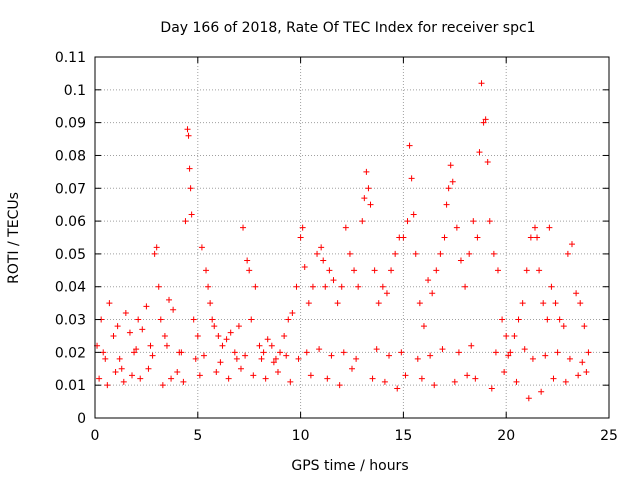  Describe the element at coordinates (75, 91) in the screenshot. I see `y-tick-label: 0.1` at that location.